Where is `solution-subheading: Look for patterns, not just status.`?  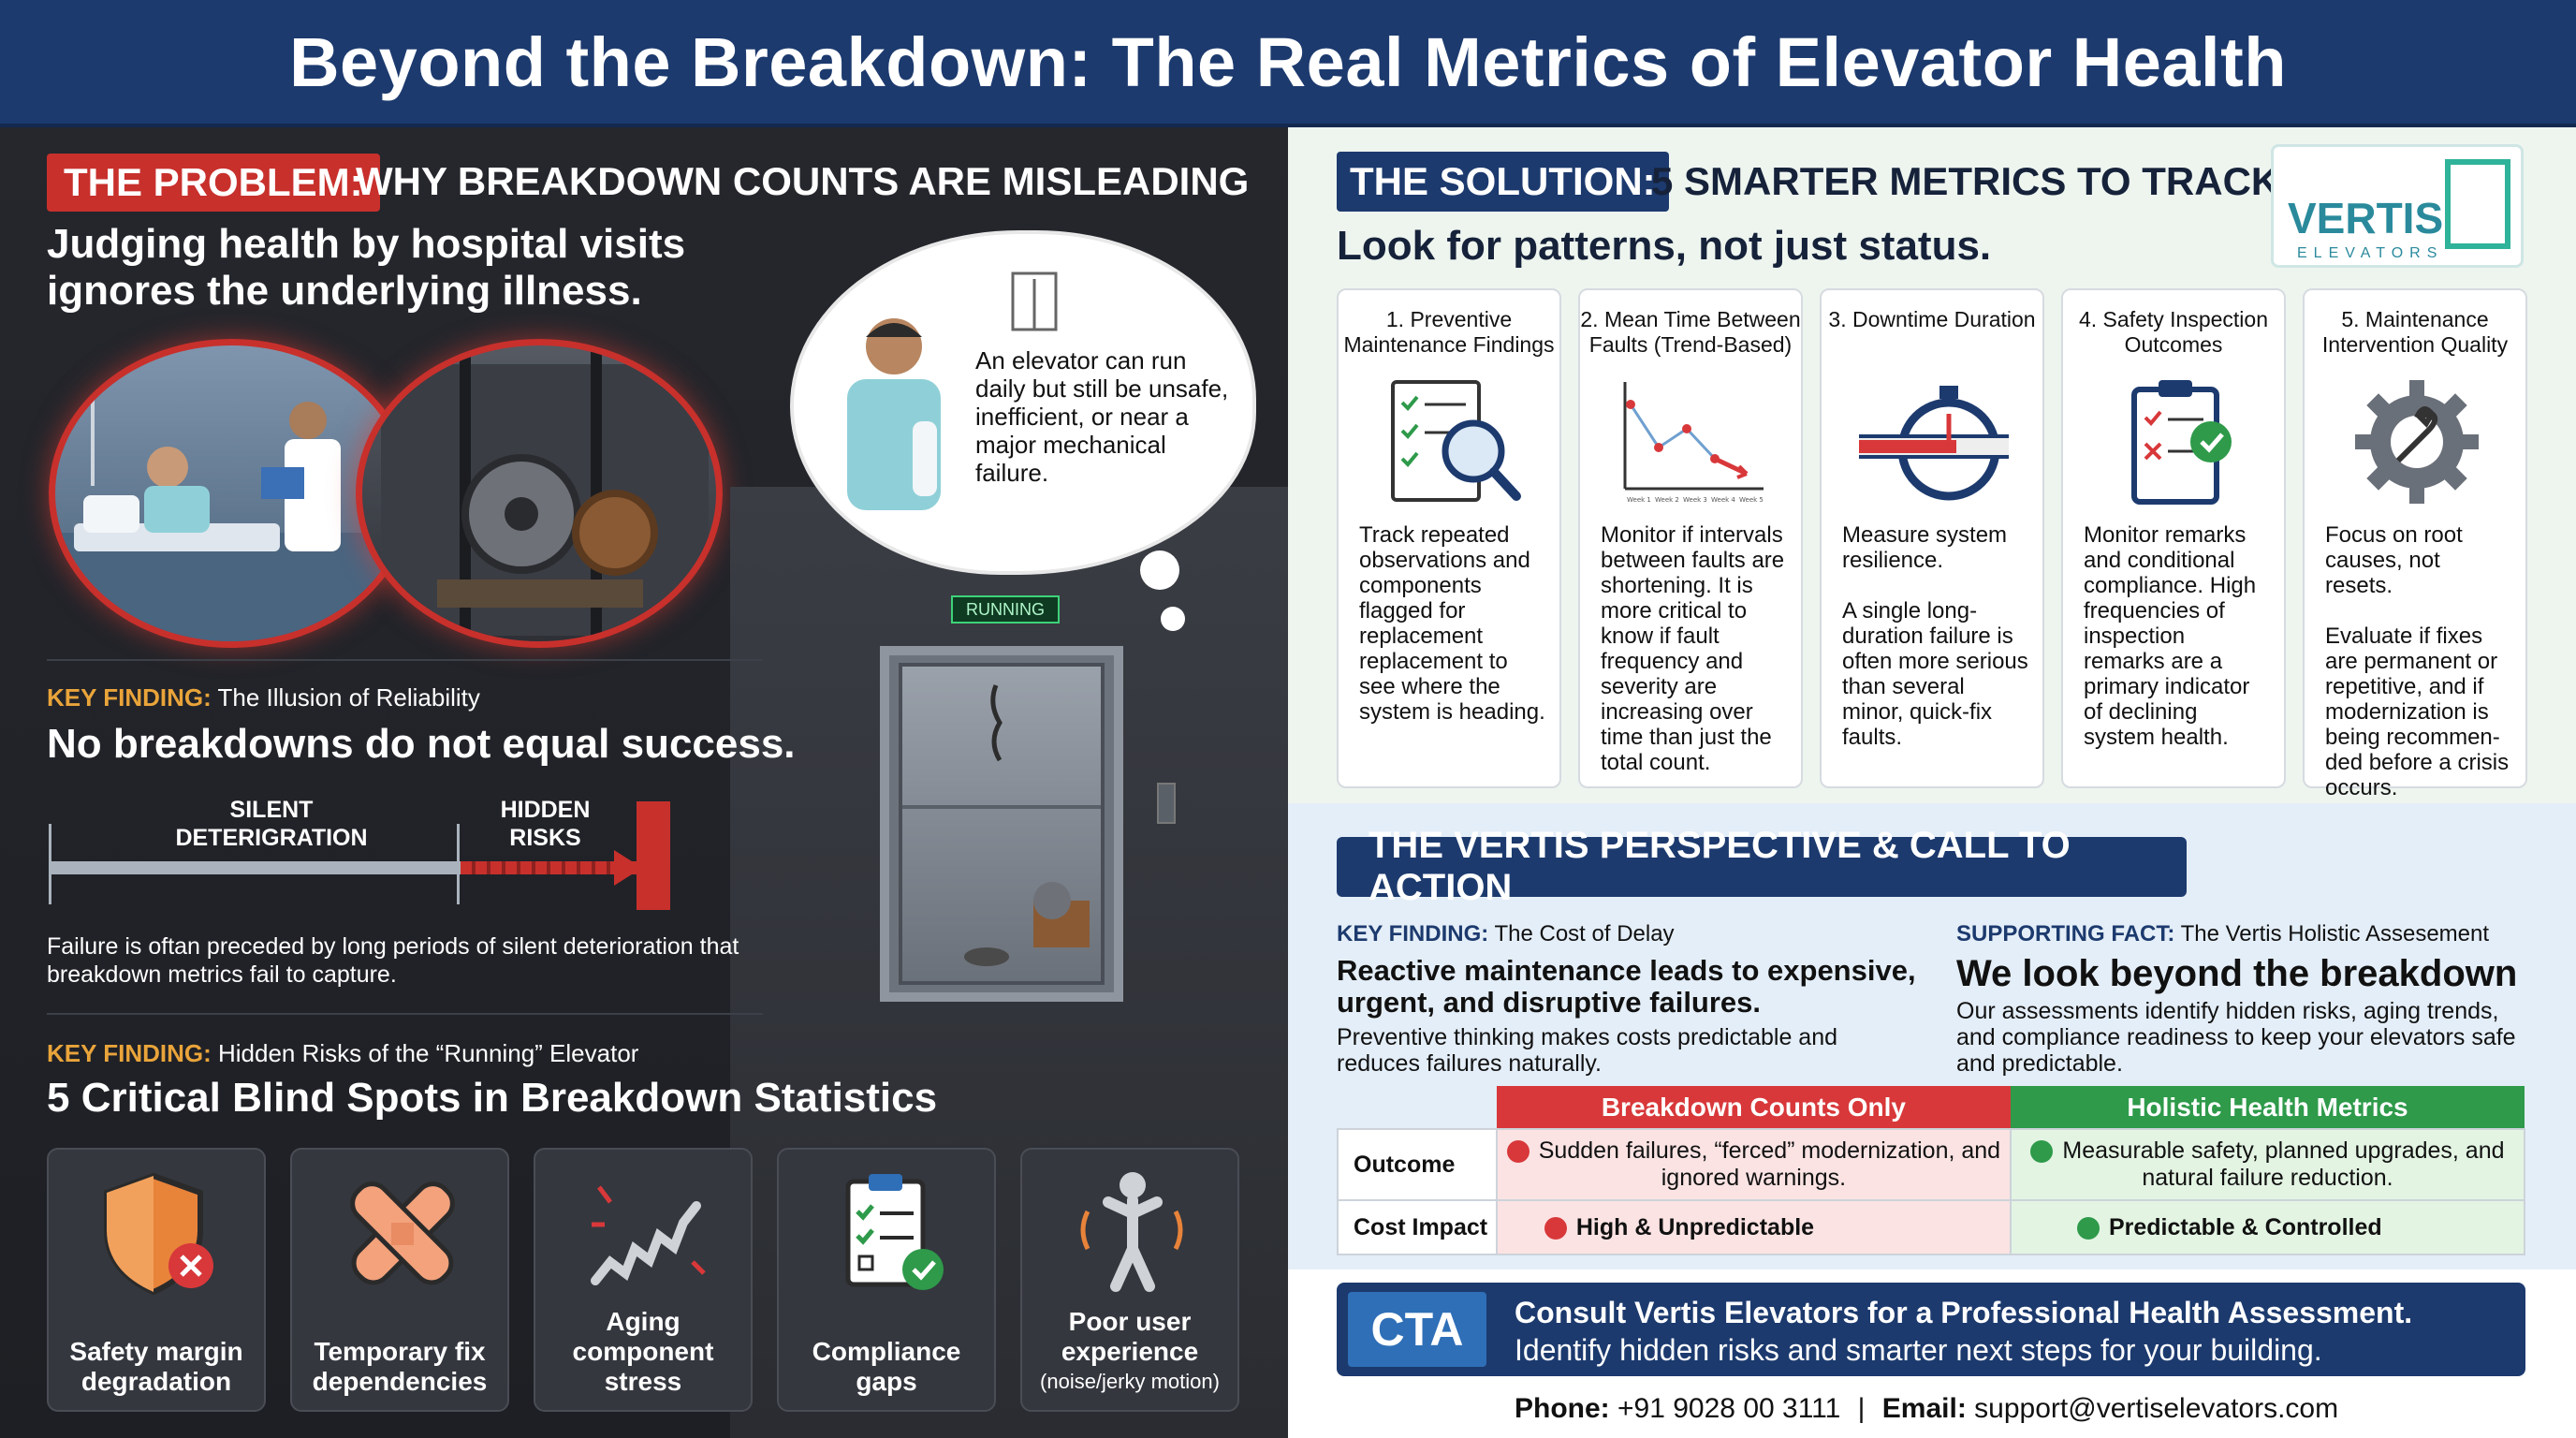 solution-subheading: Look for patterns, not just status. is located at coordinates (1664, 246).